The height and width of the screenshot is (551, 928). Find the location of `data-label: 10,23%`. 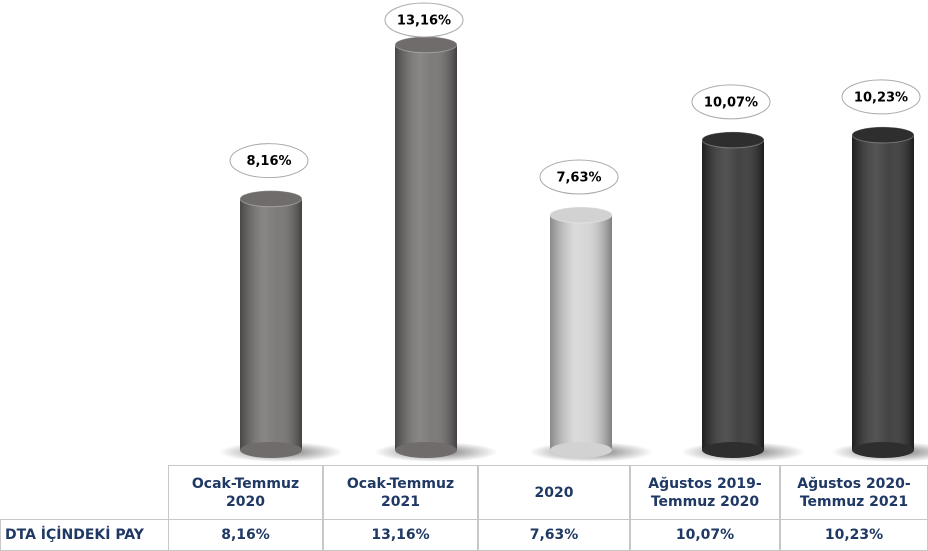

data-label: 10,23% is located at coordinates (881, 97).